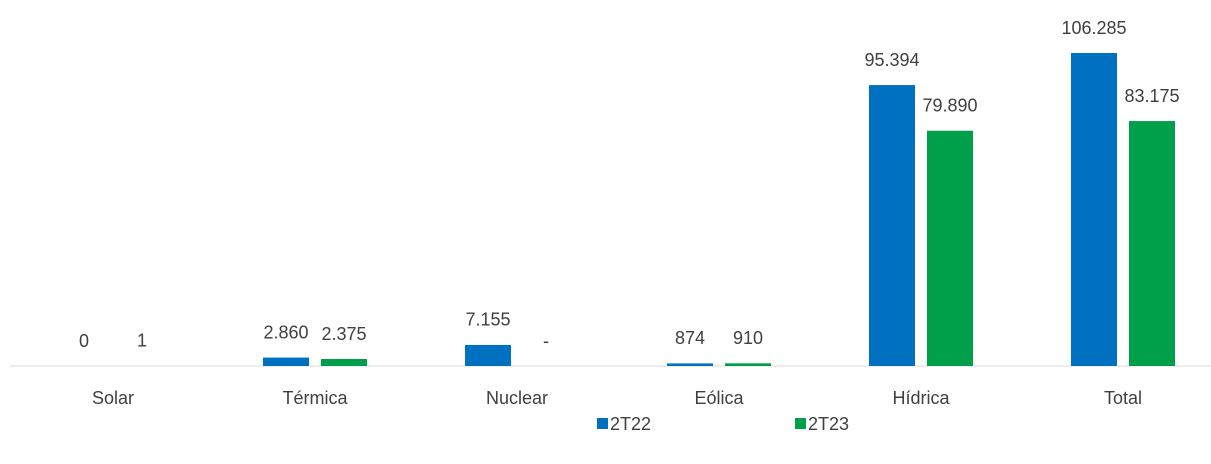 The width and height of the screenshot is (1211, 464). What do you see at coordinates (748, 338) in the screenshot?
I see `data-label: 910` at bounding box center [748, 338].